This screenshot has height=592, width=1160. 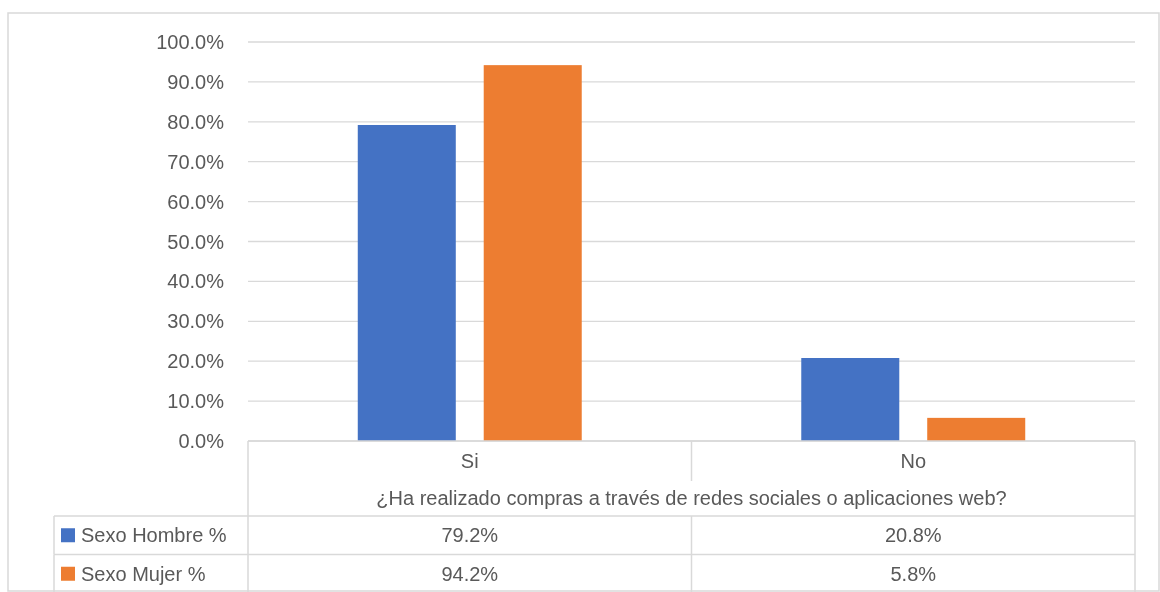 What do you see at coordinates (469, 461) in the screenshot?
I see `x-tick-label: Si` at bounding box center [469, 461].